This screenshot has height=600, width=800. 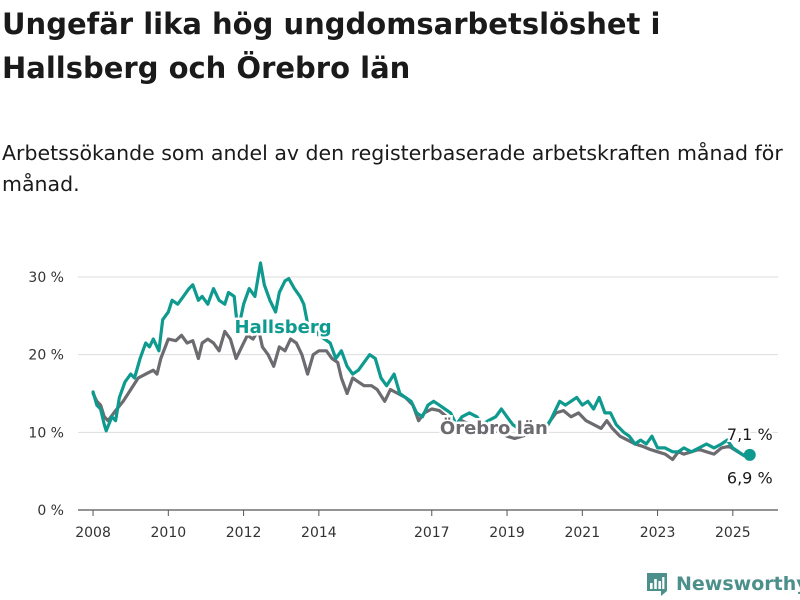 I want to click on x-tick-label: 2012, so click(x=244, y=533).